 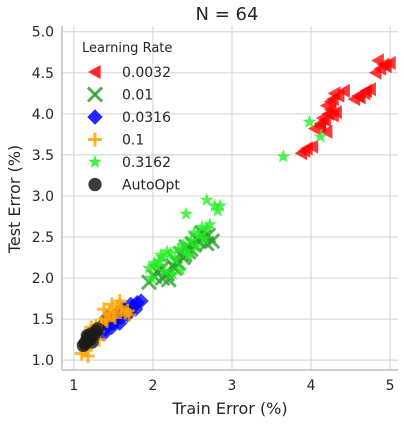 I want to click on y-tick-label: 4.0, so click(x=43, y=115).